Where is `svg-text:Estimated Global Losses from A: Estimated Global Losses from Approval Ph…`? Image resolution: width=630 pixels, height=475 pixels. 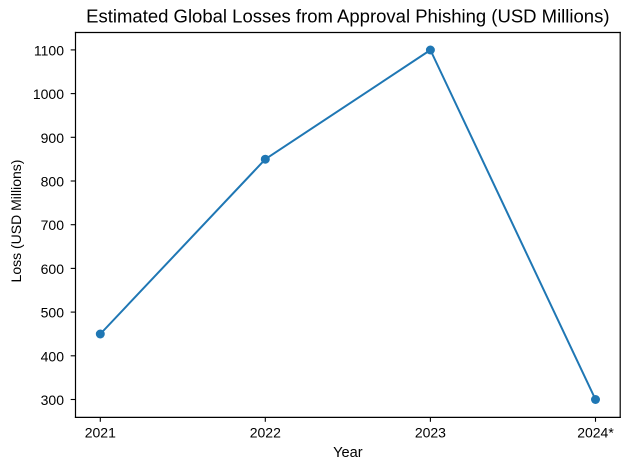
svg-text:Estimated Global Losses from A: Estimated Global Losses from Approval Ph… is located at coordinates (347, 15).